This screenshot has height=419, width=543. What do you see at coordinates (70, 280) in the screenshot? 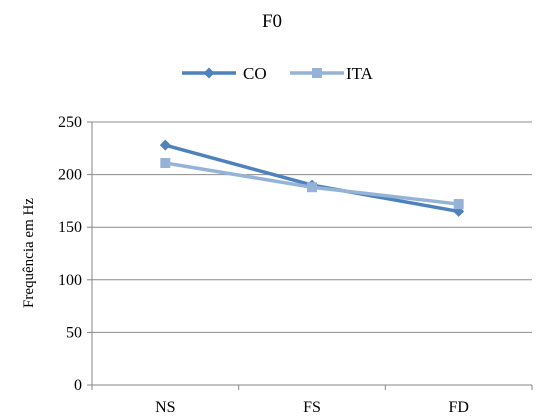
I see `y-tick-label: 100` at bounding box center [70, 280].